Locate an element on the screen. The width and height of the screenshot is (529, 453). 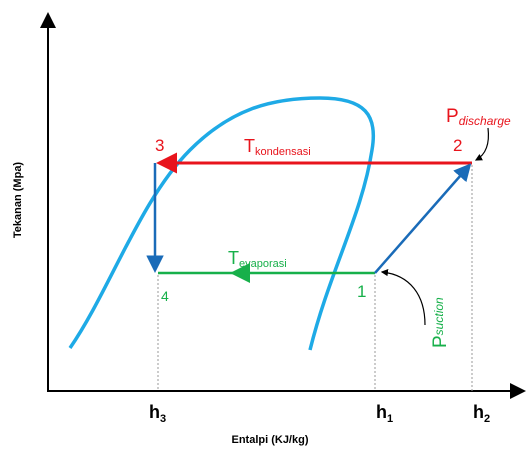
subscript: discharge is located at coordinates (485, 121).